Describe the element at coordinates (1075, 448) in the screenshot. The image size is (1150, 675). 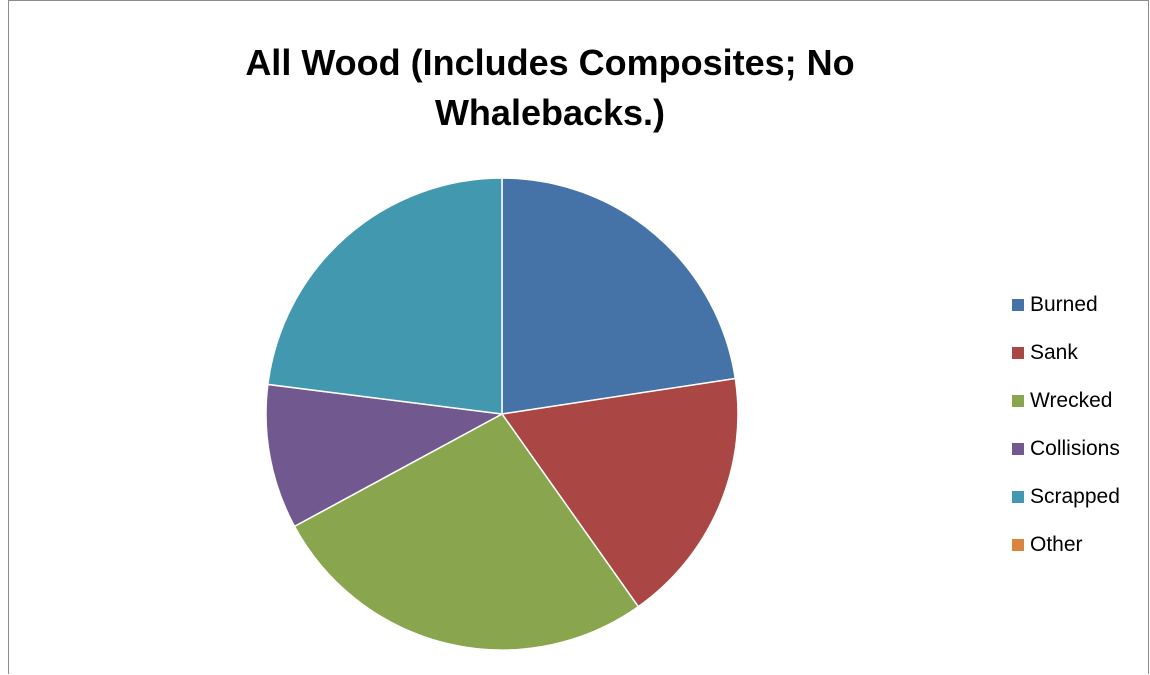
I see `legend-label: Collisions` at that location.